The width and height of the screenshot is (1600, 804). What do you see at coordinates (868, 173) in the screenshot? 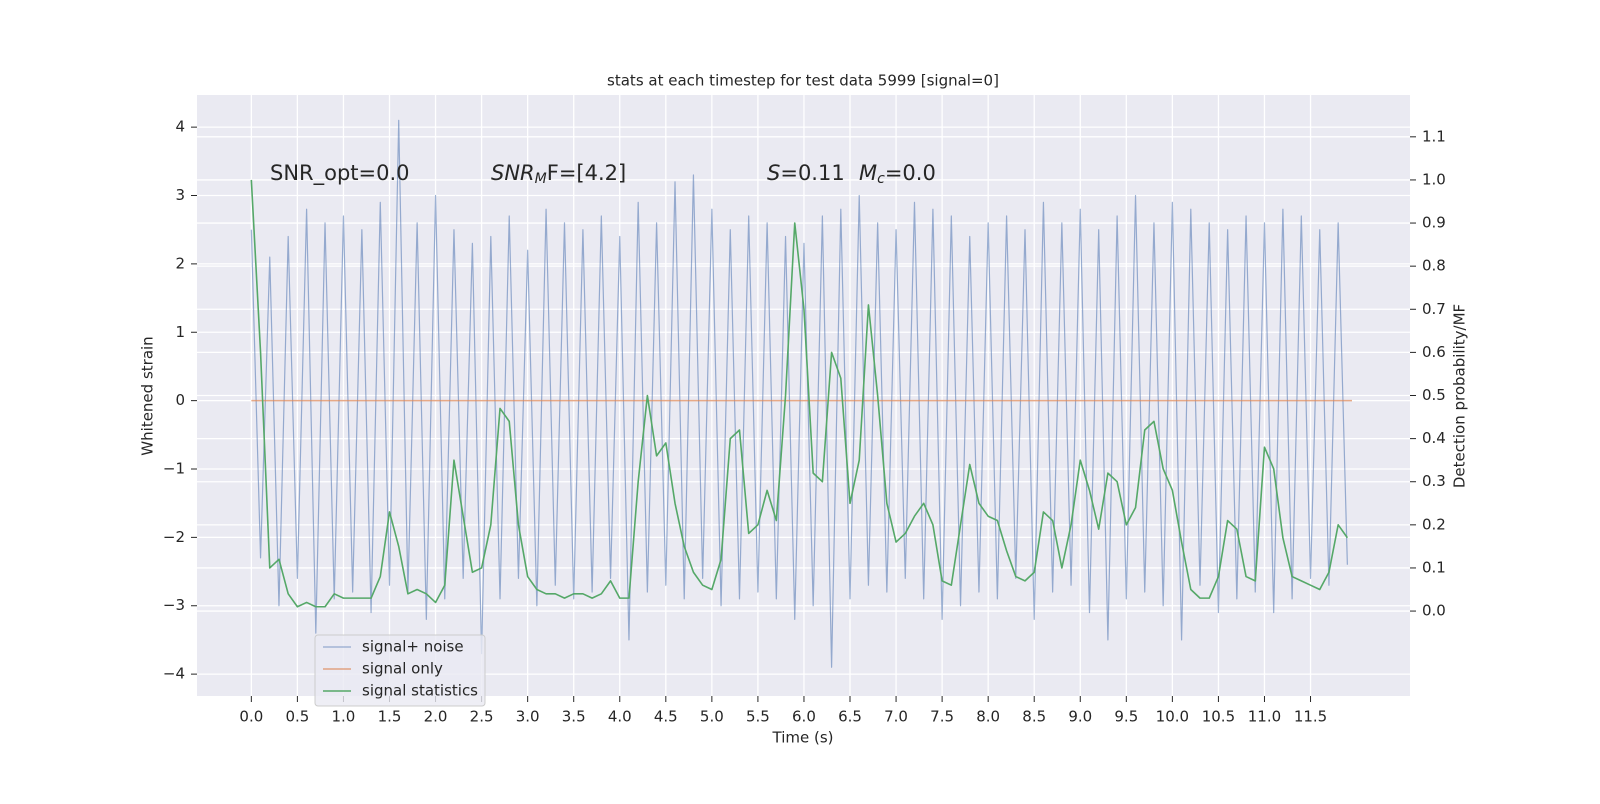
I see `annotation-symbol: M` at bounding box center [868, 173].